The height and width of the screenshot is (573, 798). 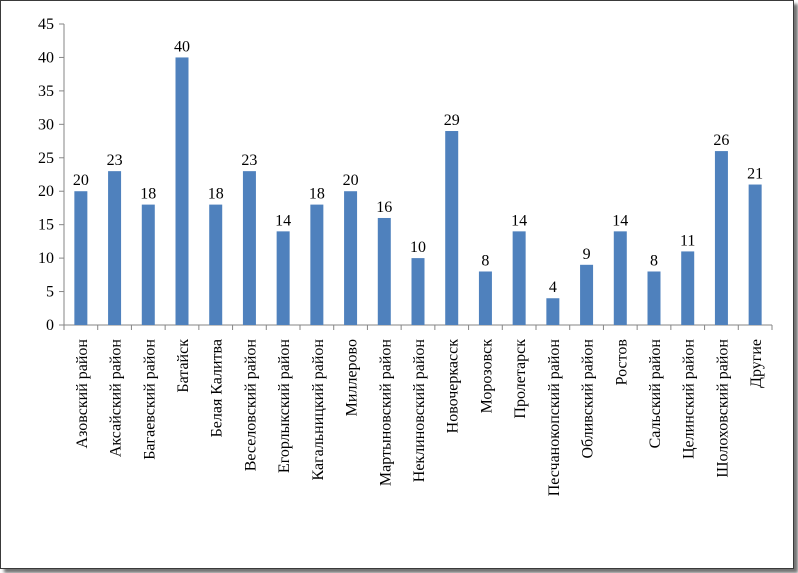 What do you see at coordinates (46, 158) in the screenshot?
I see `y-tick-label: 25` at bounding box center [46, 158].